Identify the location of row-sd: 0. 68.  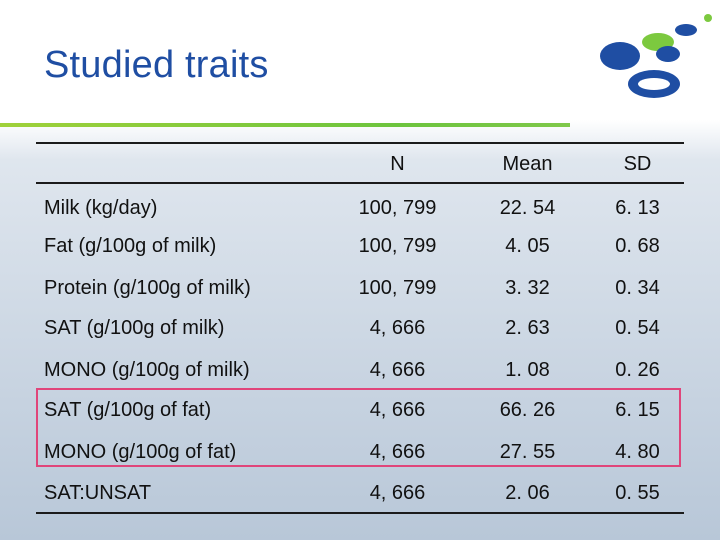
(637, 246).